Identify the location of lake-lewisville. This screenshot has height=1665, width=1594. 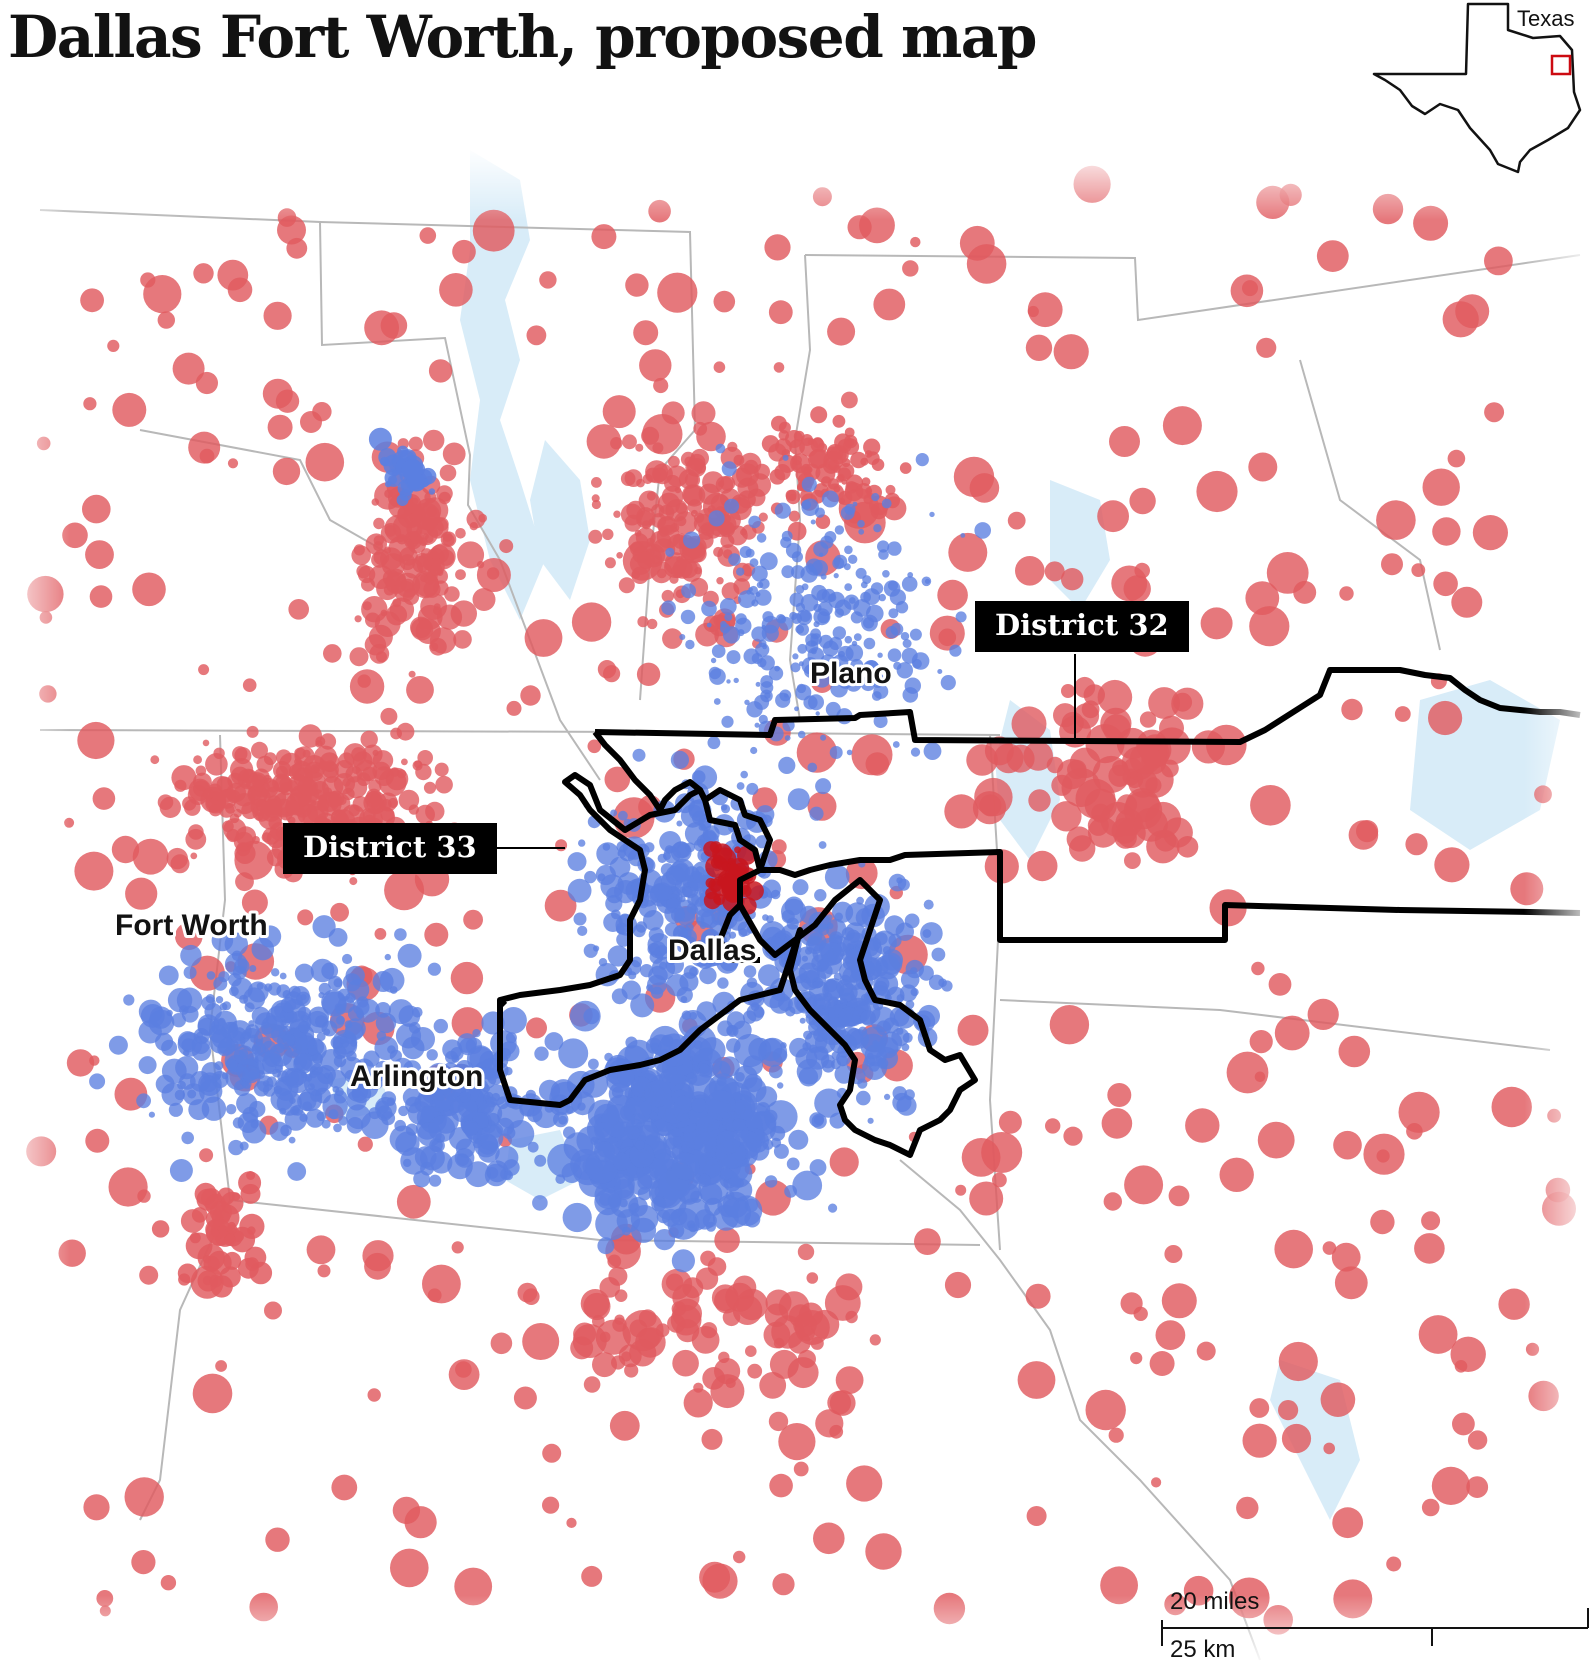
(560, 520).